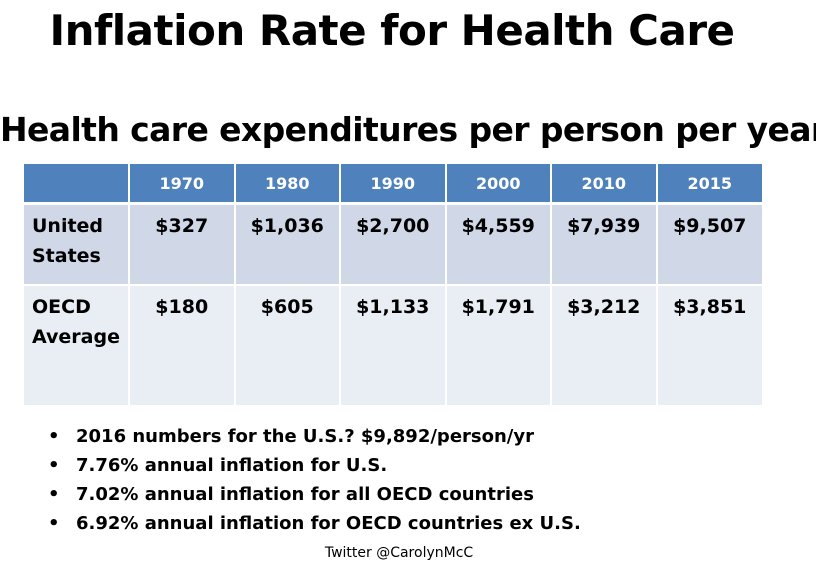  Describe the element at coordinates (498, 184) in the screenshot. I see `table-header-cell: 2000` at that location.